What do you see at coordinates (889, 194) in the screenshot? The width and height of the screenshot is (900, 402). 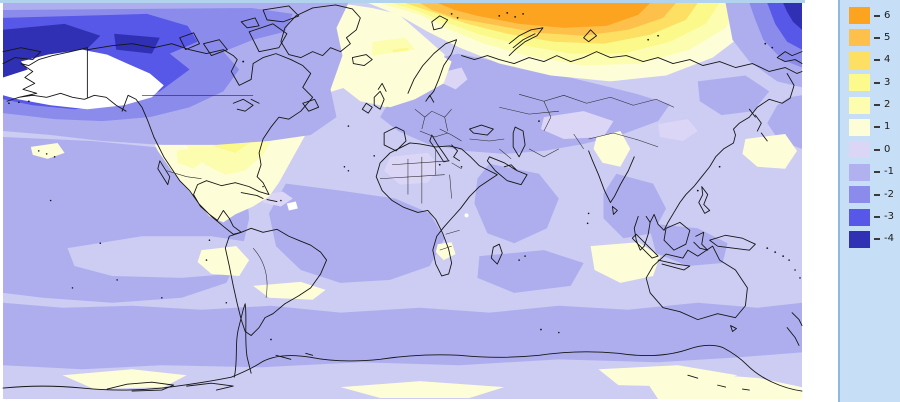 I see `legend-value-label: -2` at bounding box center [889, 194].